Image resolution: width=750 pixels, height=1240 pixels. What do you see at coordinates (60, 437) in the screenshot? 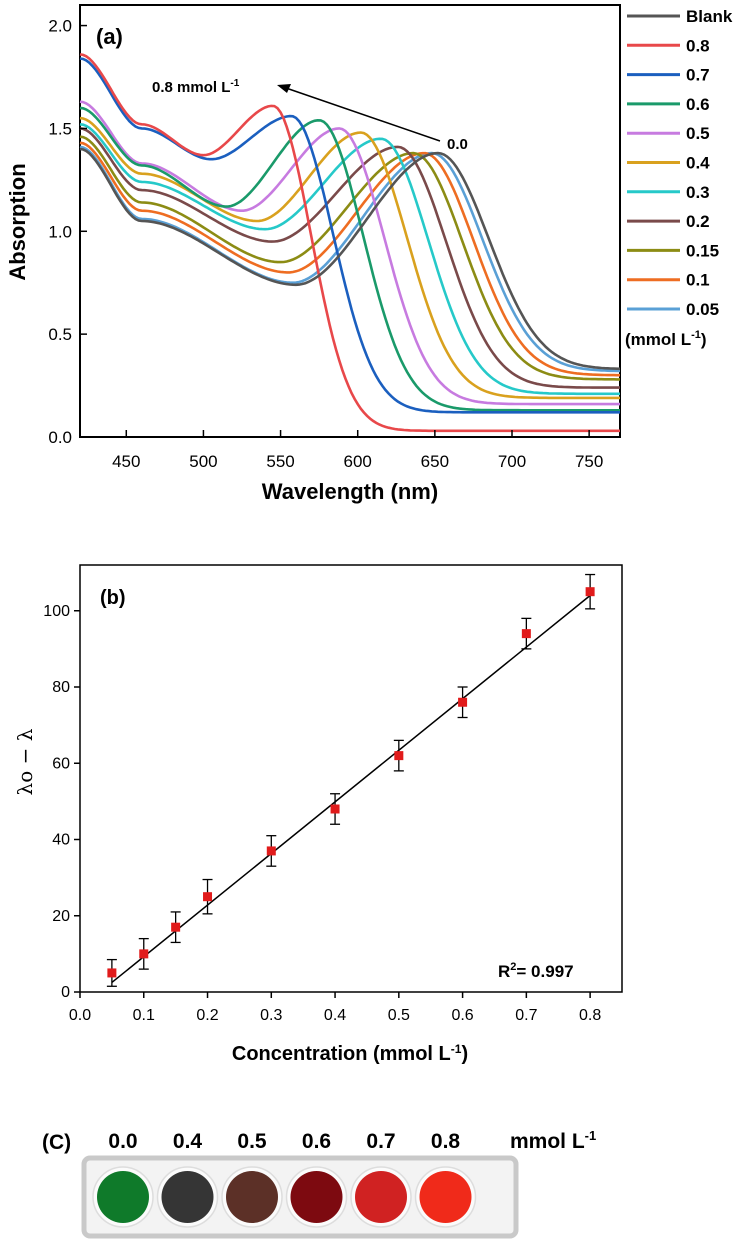
I see `panel-a-y-tick-label: 0.0` at bounding box center [60, 437].